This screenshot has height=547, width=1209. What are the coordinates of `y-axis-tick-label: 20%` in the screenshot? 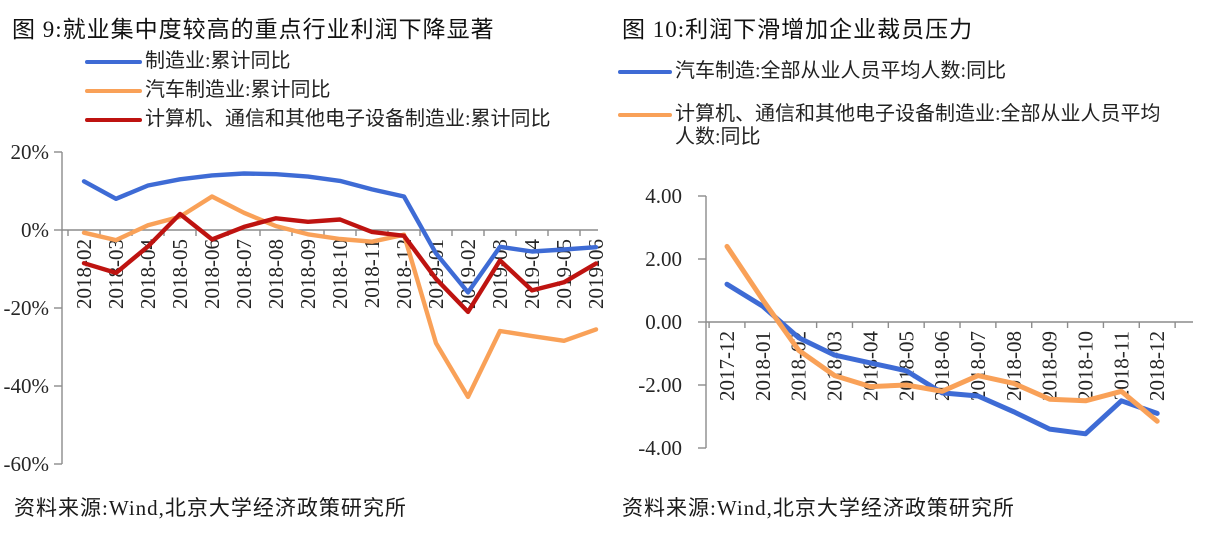 It's located at (30, 152).